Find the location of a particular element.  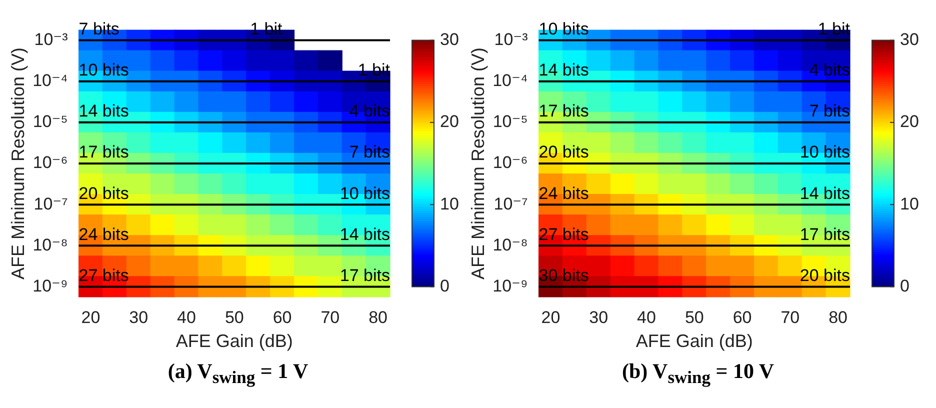

text: (b) V$_{swing}$ = 10 V is located at coordinates (698, 373).